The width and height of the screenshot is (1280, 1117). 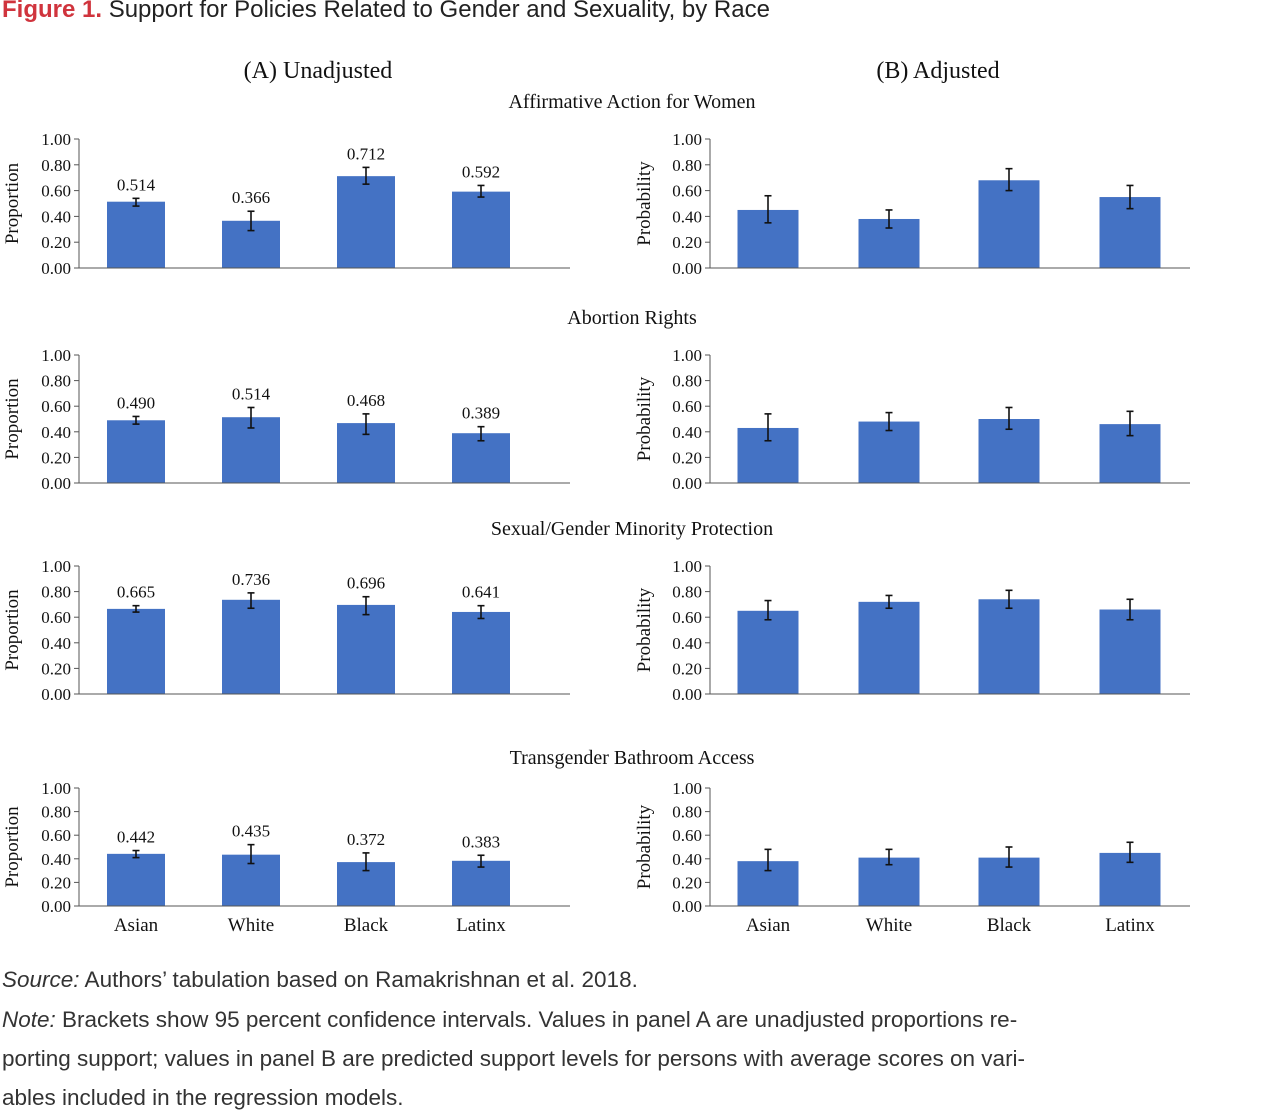 What do you see at coordinates (56, 381) in the screenshot?
I see `chart-a-row-2-ytick-label: 0.80` at bounding box center [56, 381].